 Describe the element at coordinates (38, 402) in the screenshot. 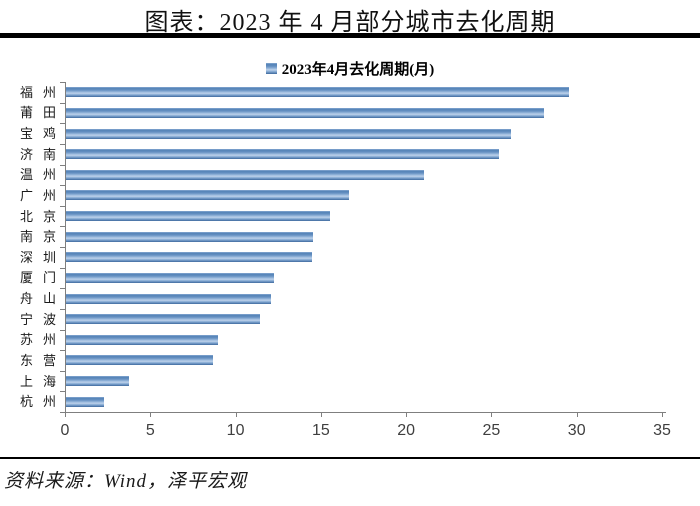

I see `y-axis-label: 杭州` at that location.